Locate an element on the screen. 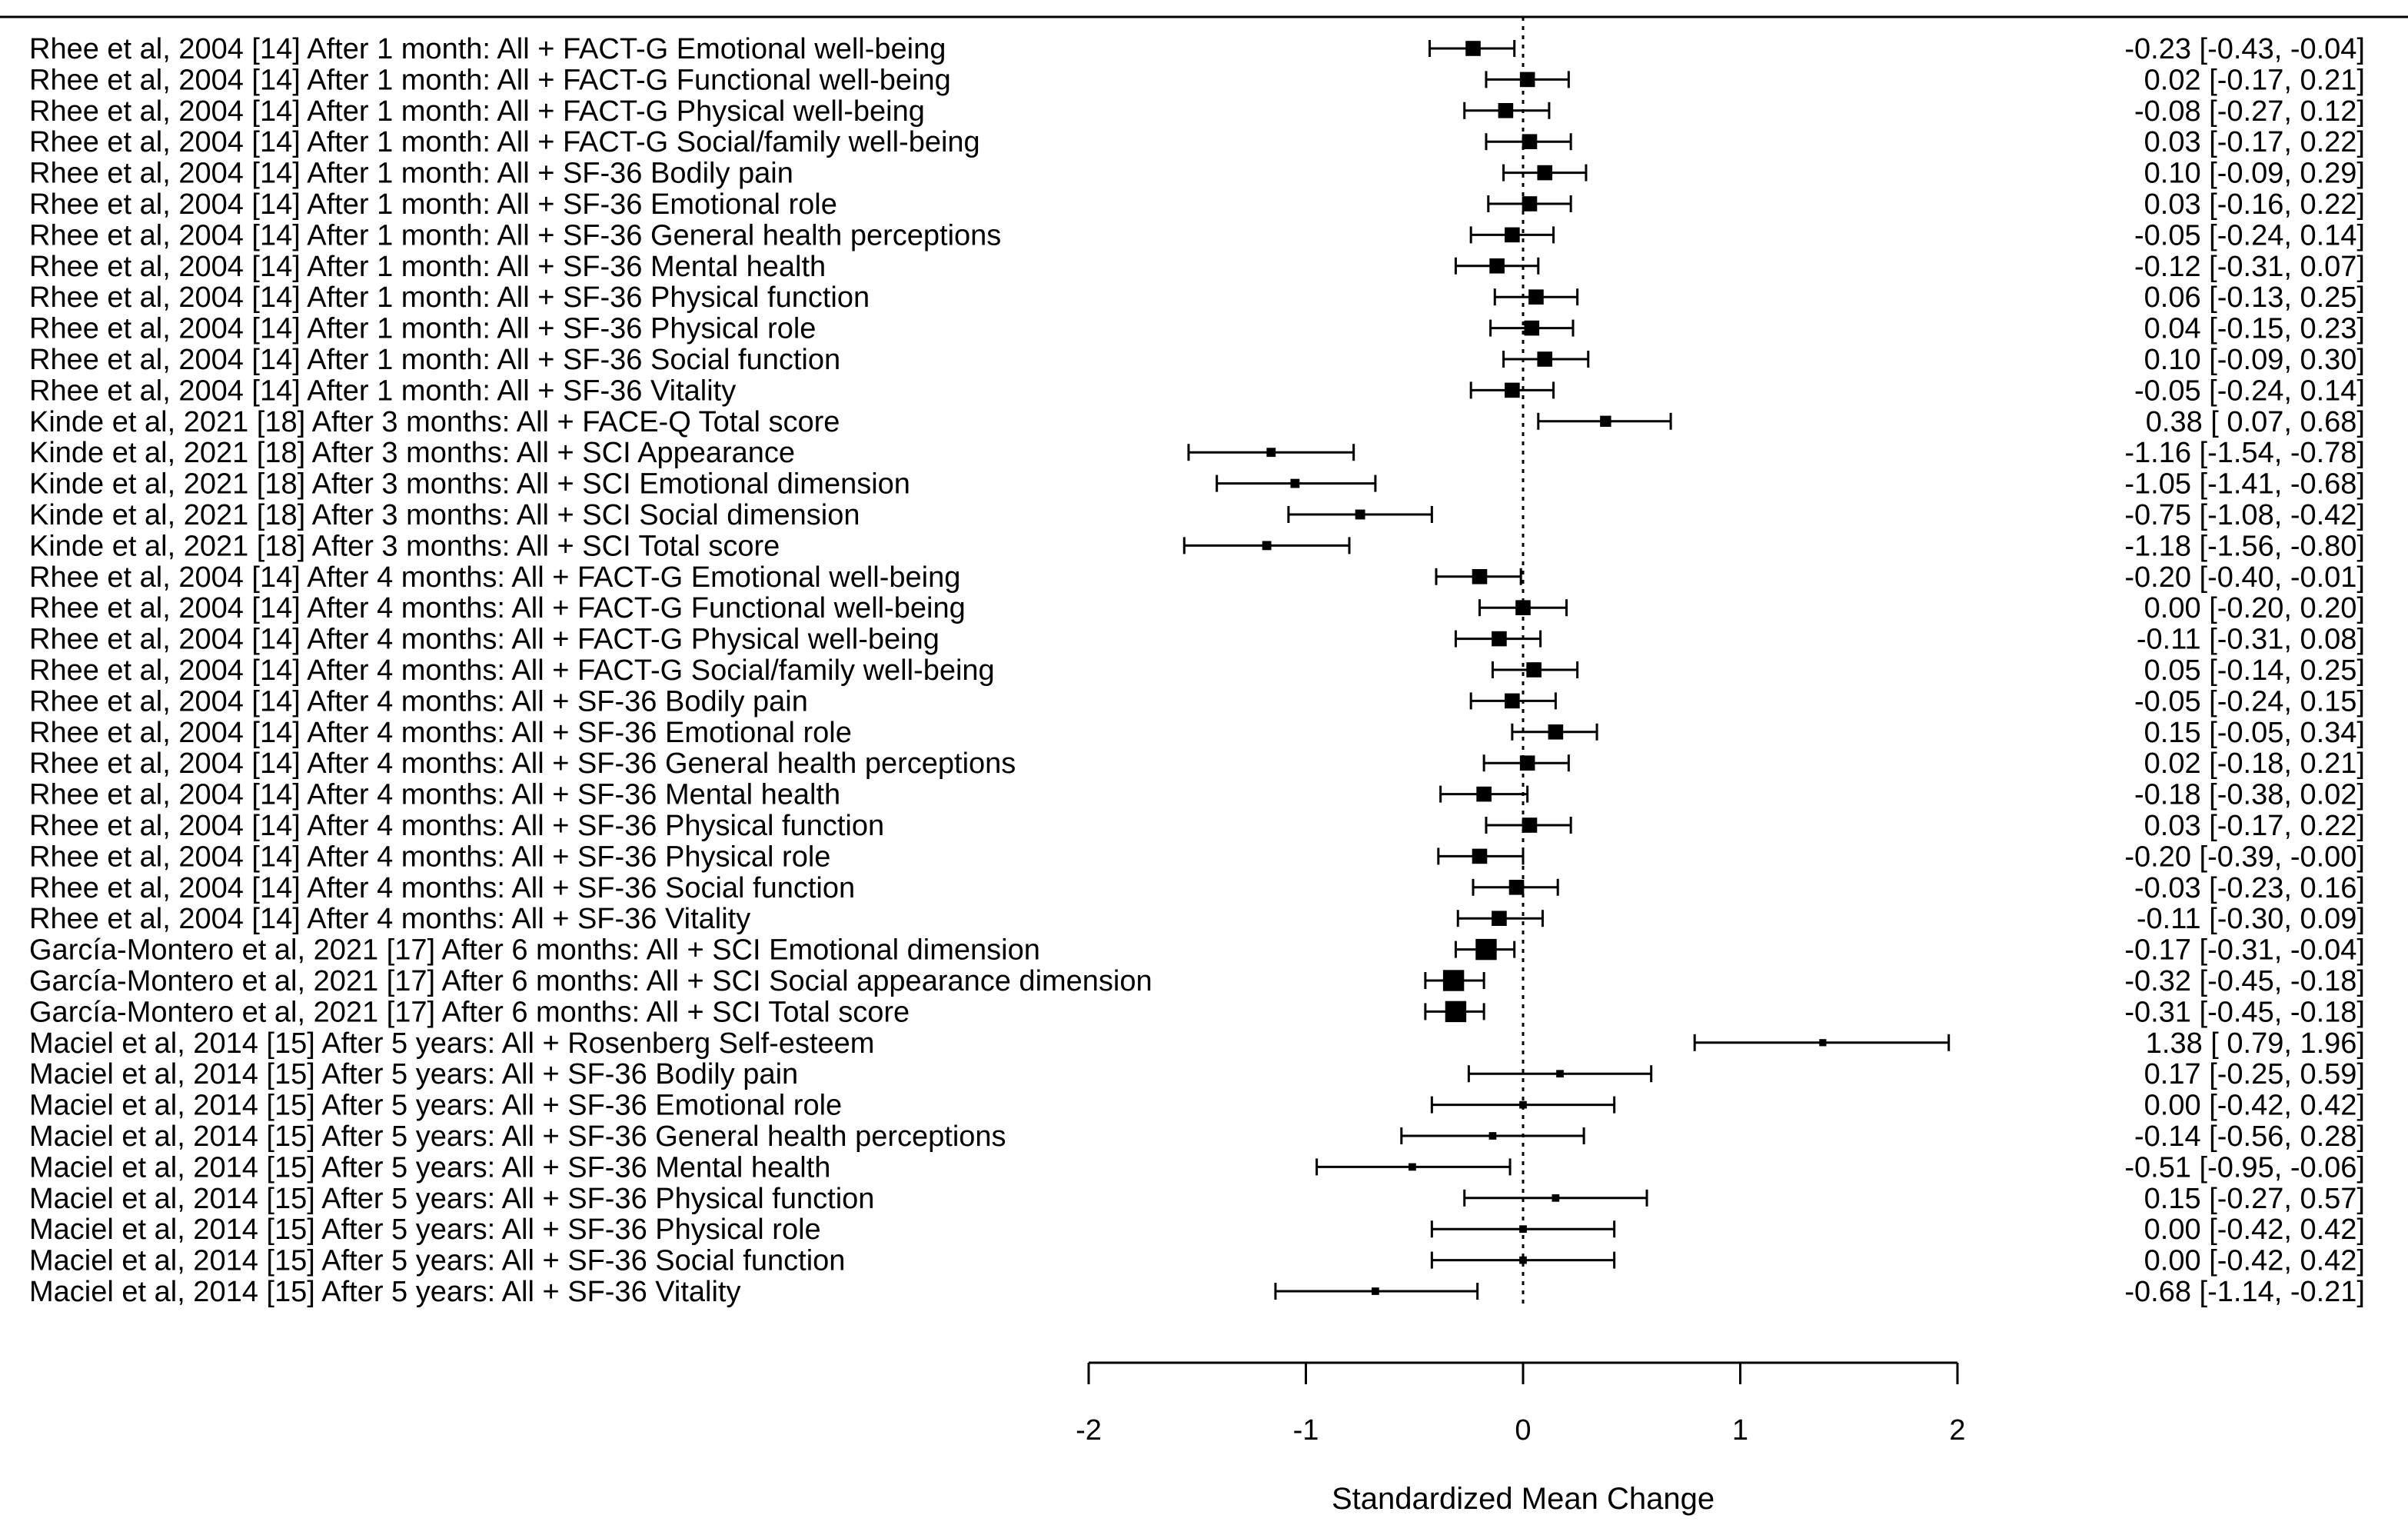  effect-estimate-text: 0.38 [ 0.07, 0.68] is located at coordinates (2255, 422).